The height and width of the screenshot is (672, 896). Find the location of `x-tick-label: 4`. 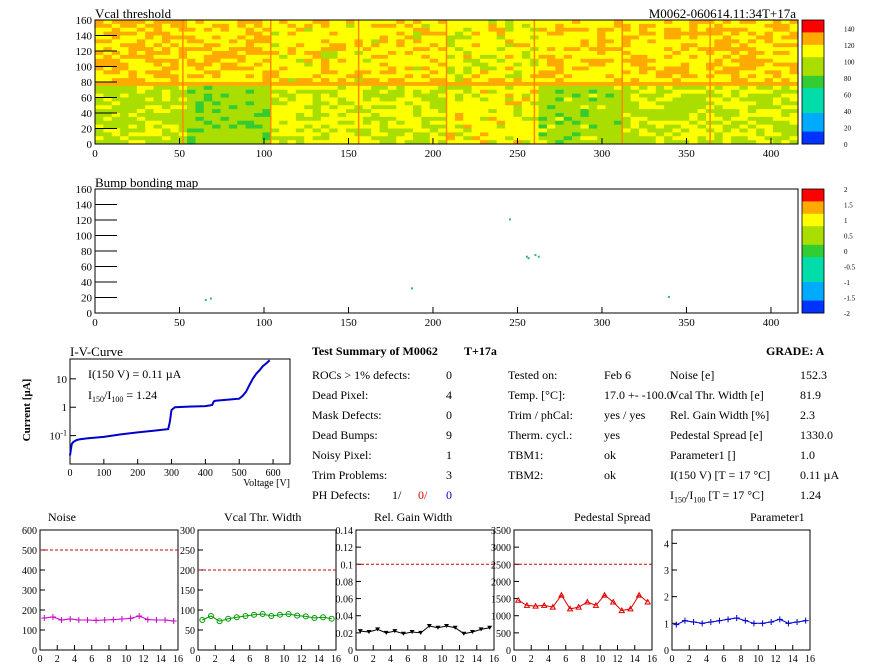

x-tick-label: 4 is located at coordinates (706, 659).